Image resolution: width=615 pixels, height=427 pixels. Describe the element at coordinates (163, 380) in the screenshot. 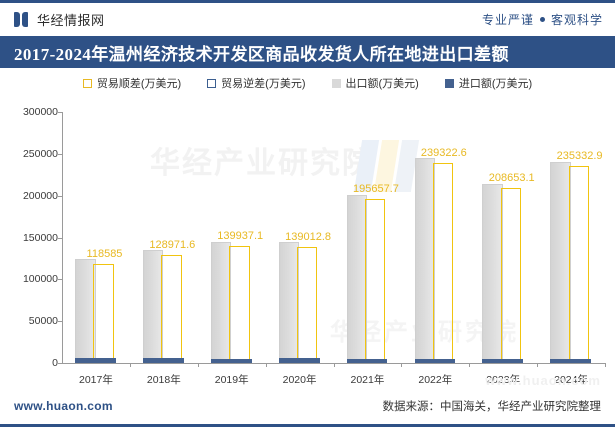

I see `x-axis-tick-label: 2018年` at that location.